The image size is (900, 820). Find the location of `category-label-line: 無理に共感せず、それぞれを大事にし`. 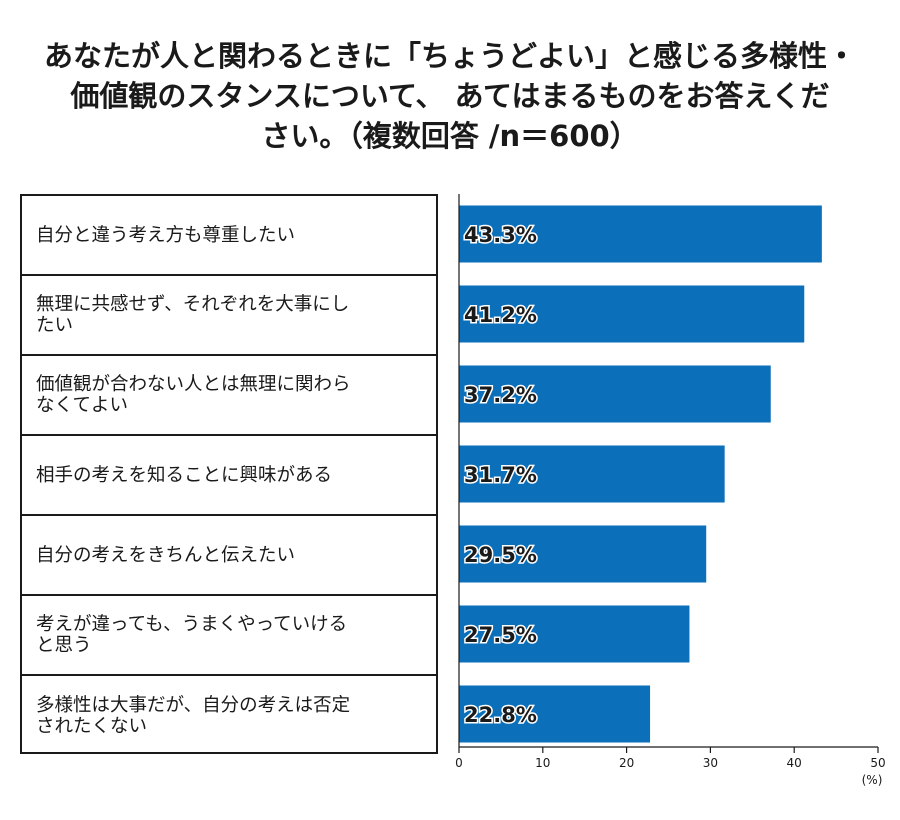

category-label-line: 無理に共感せず、それぞれを大事にし is located at coordinates (193, 304).